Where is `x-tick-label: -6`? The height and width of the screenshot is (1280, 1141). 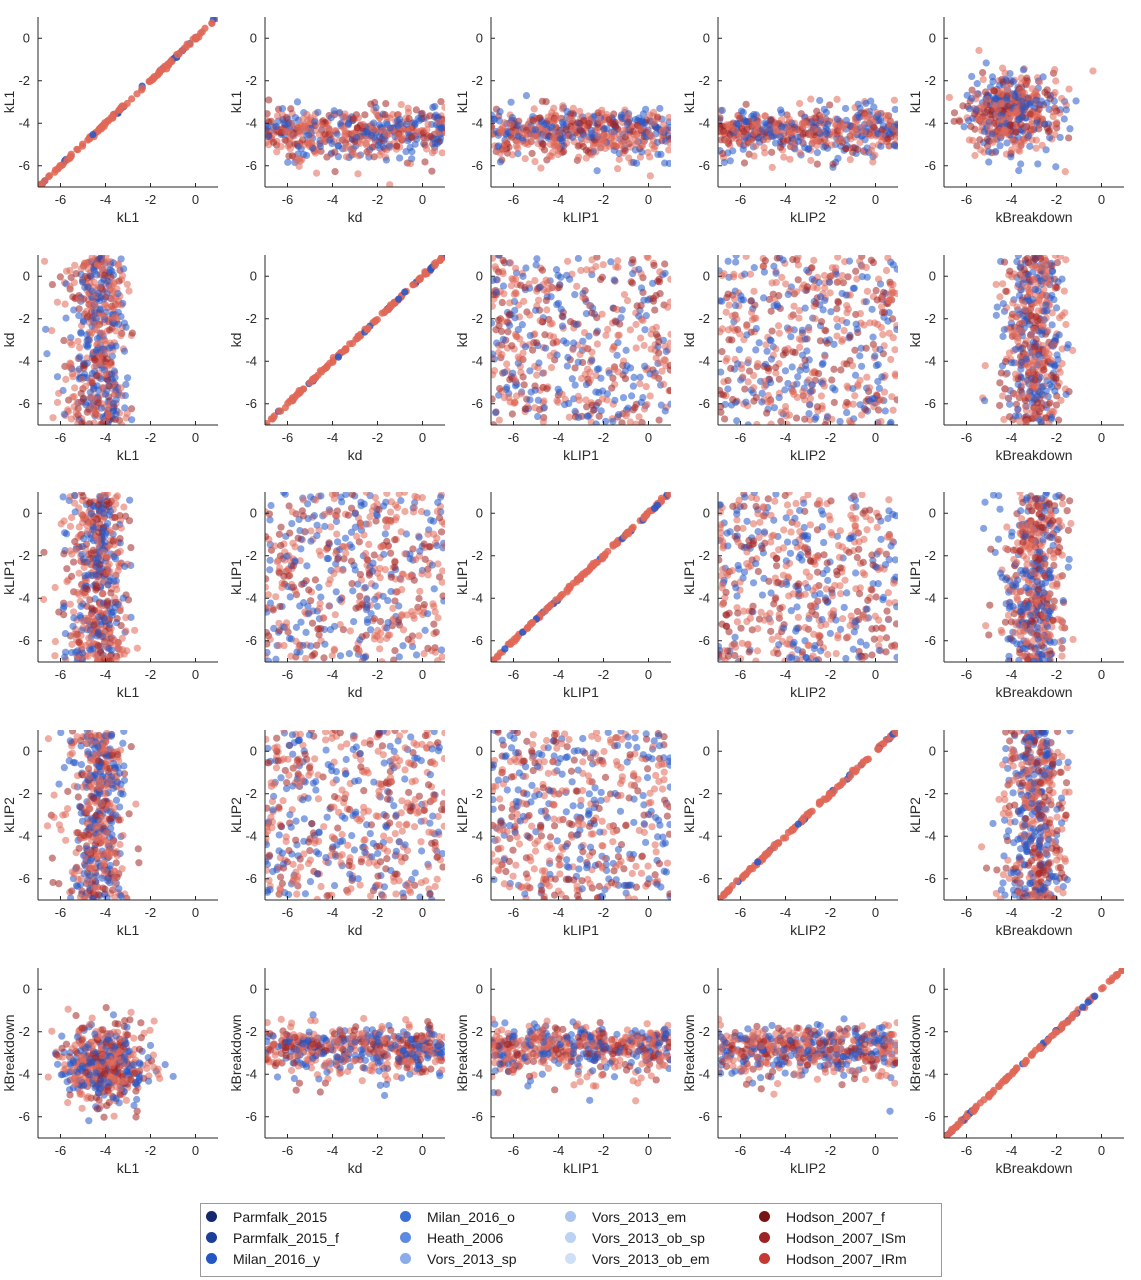 x-tick-label: -6 is located at coordinates (61, 437).